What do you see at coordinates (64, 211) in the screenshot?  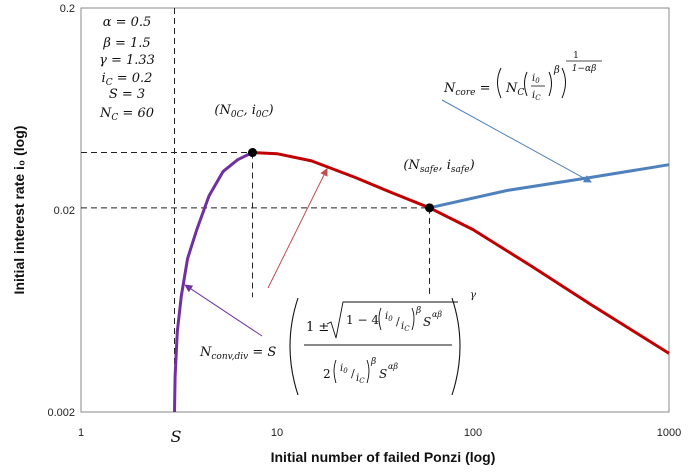 I see `y-tick-label: 0.02` at bounding box center [64, 211].